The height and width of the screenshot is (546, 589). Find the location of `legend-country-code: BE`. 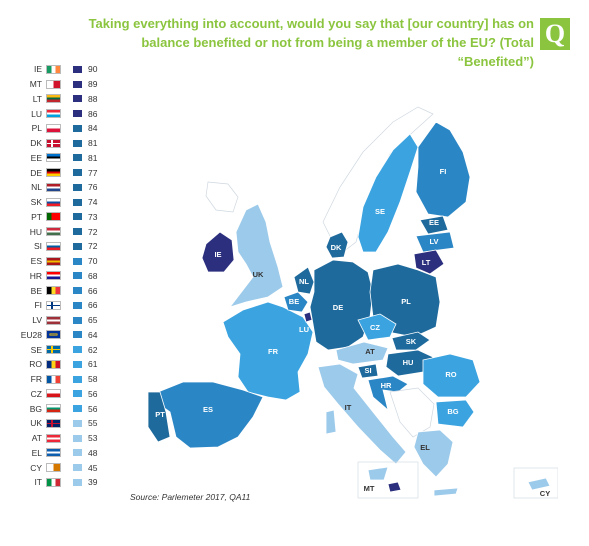

legend-country-code: BE is located at coordinates (36, 290).